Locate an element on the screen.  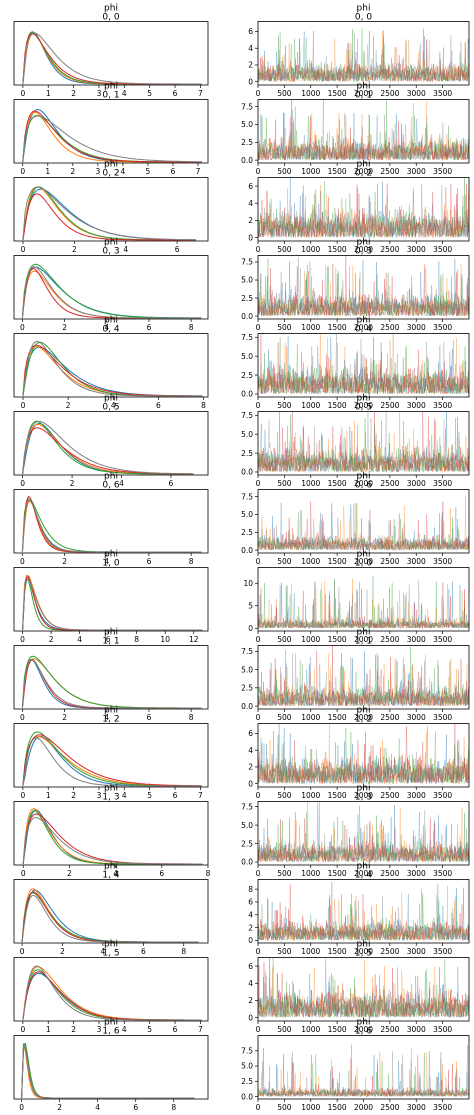
trace-xtick-label: 2500 is located at coordinates (389, 327).